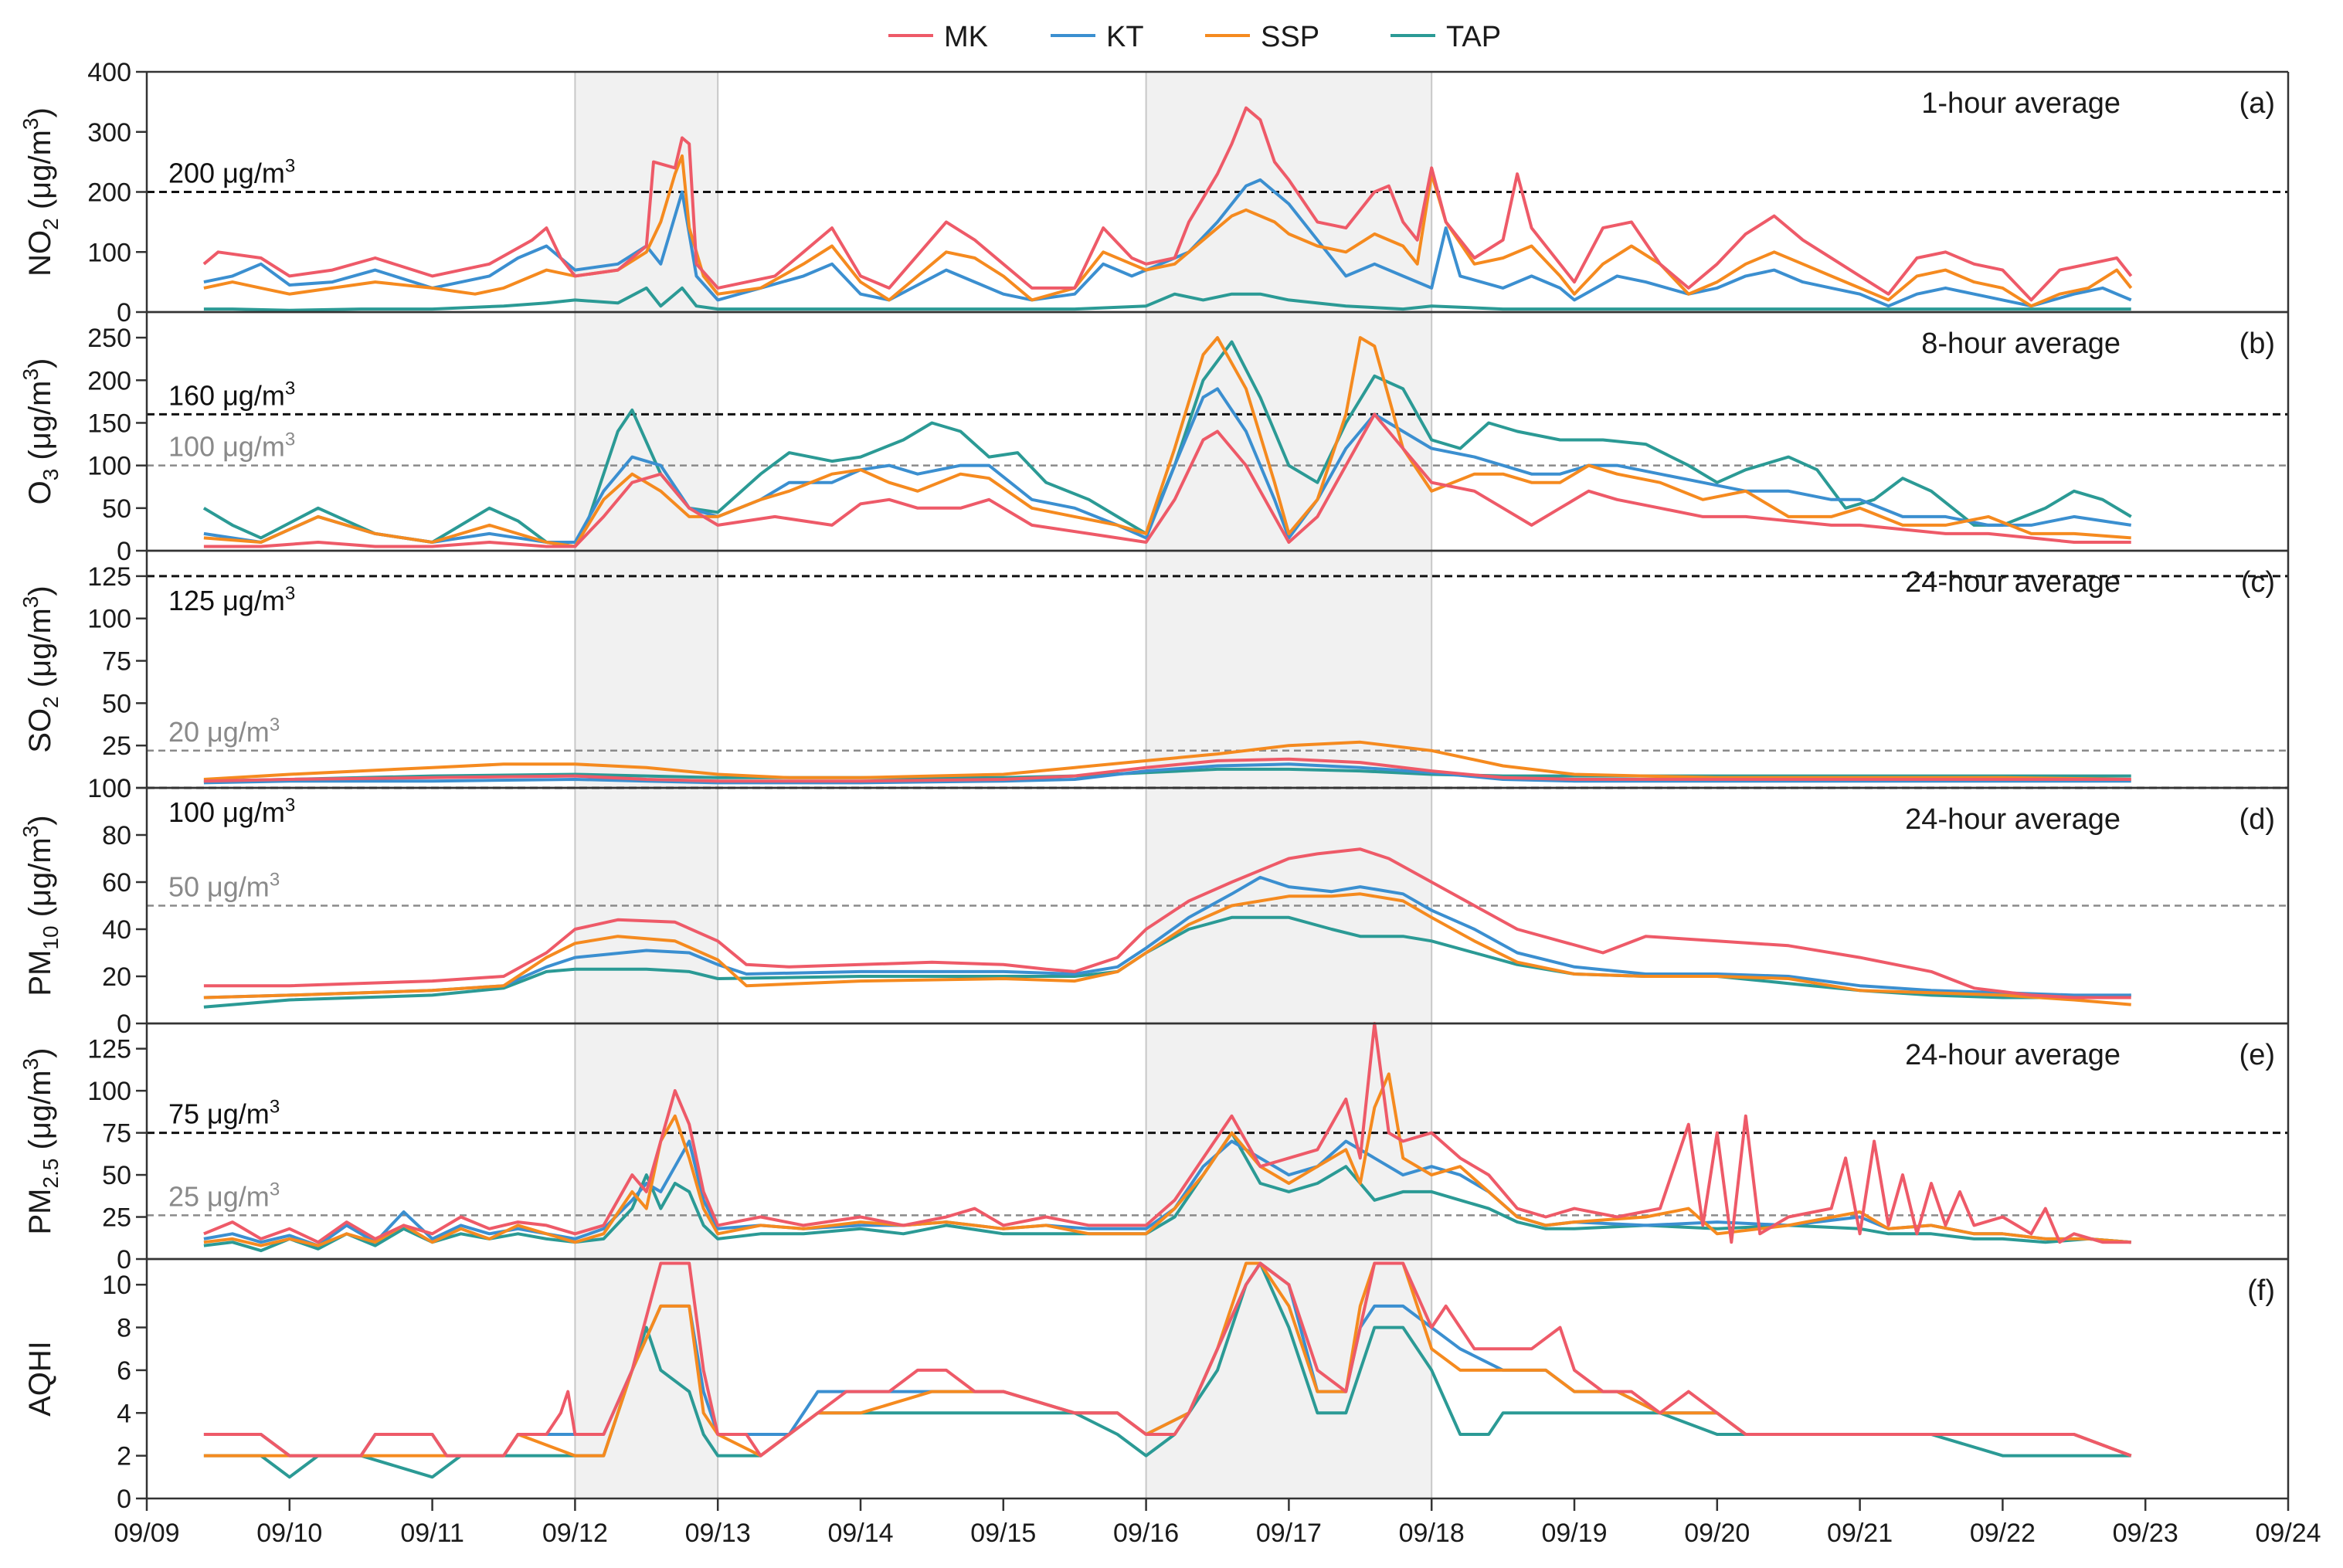  I want to click on y-tick-label-a-0: 0, so click(124, 313).